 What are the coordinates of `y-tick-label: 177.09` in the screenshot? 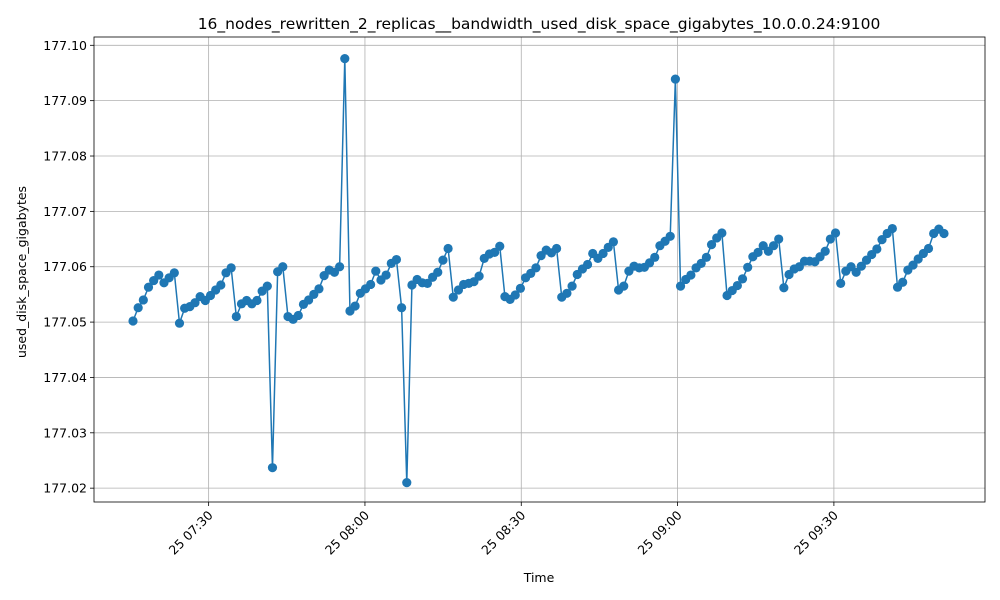 It's located at (65, 100).